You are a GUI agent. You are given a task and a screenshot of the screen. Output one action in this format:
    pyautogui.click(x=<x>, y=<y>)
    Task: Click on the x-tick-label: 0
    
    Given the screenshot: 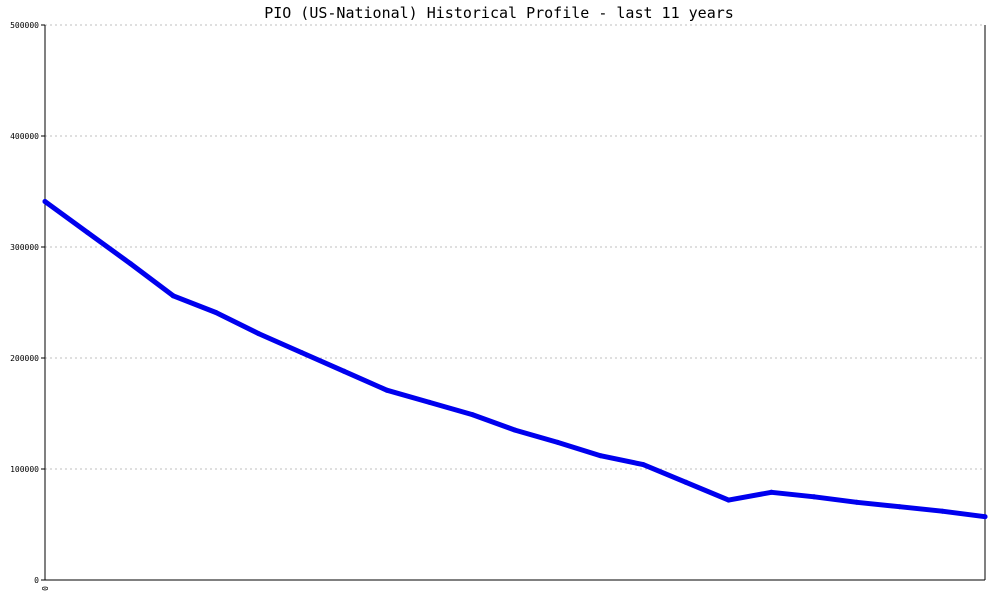 What is the action you would take?
    pyautogui.click(x=45, y=588)
    